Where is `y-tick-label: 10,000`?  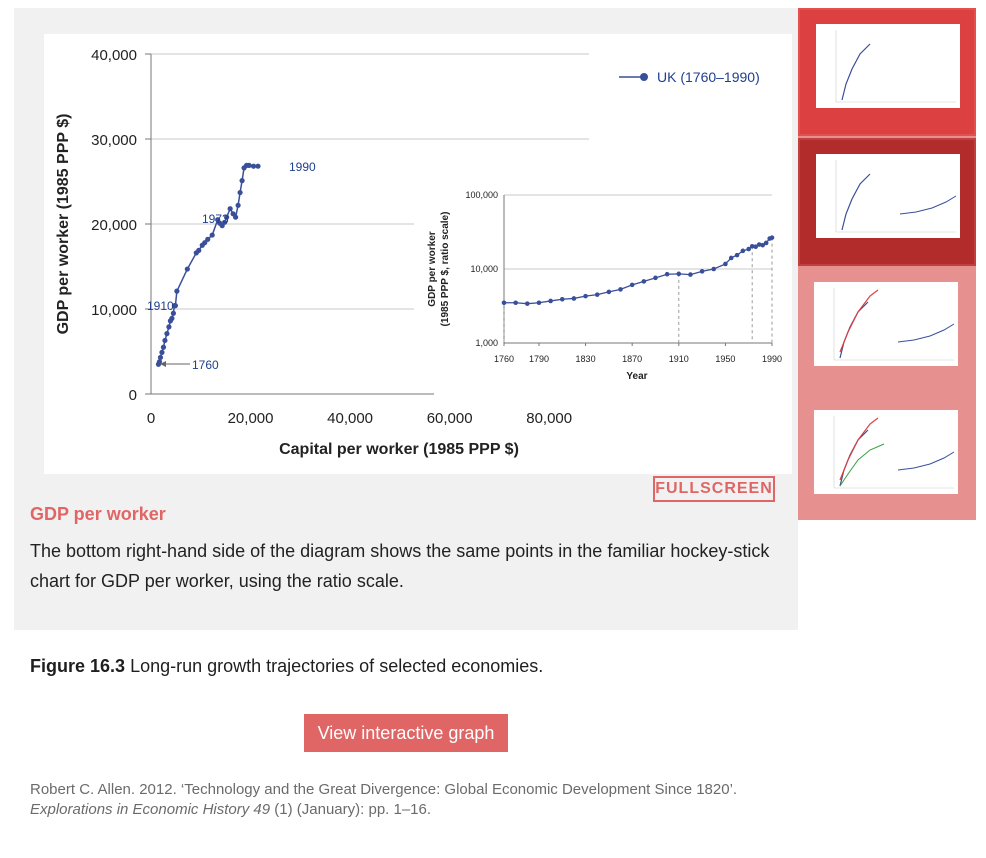 y-tick-label: 10,000 is located at coordinates (114, 310).